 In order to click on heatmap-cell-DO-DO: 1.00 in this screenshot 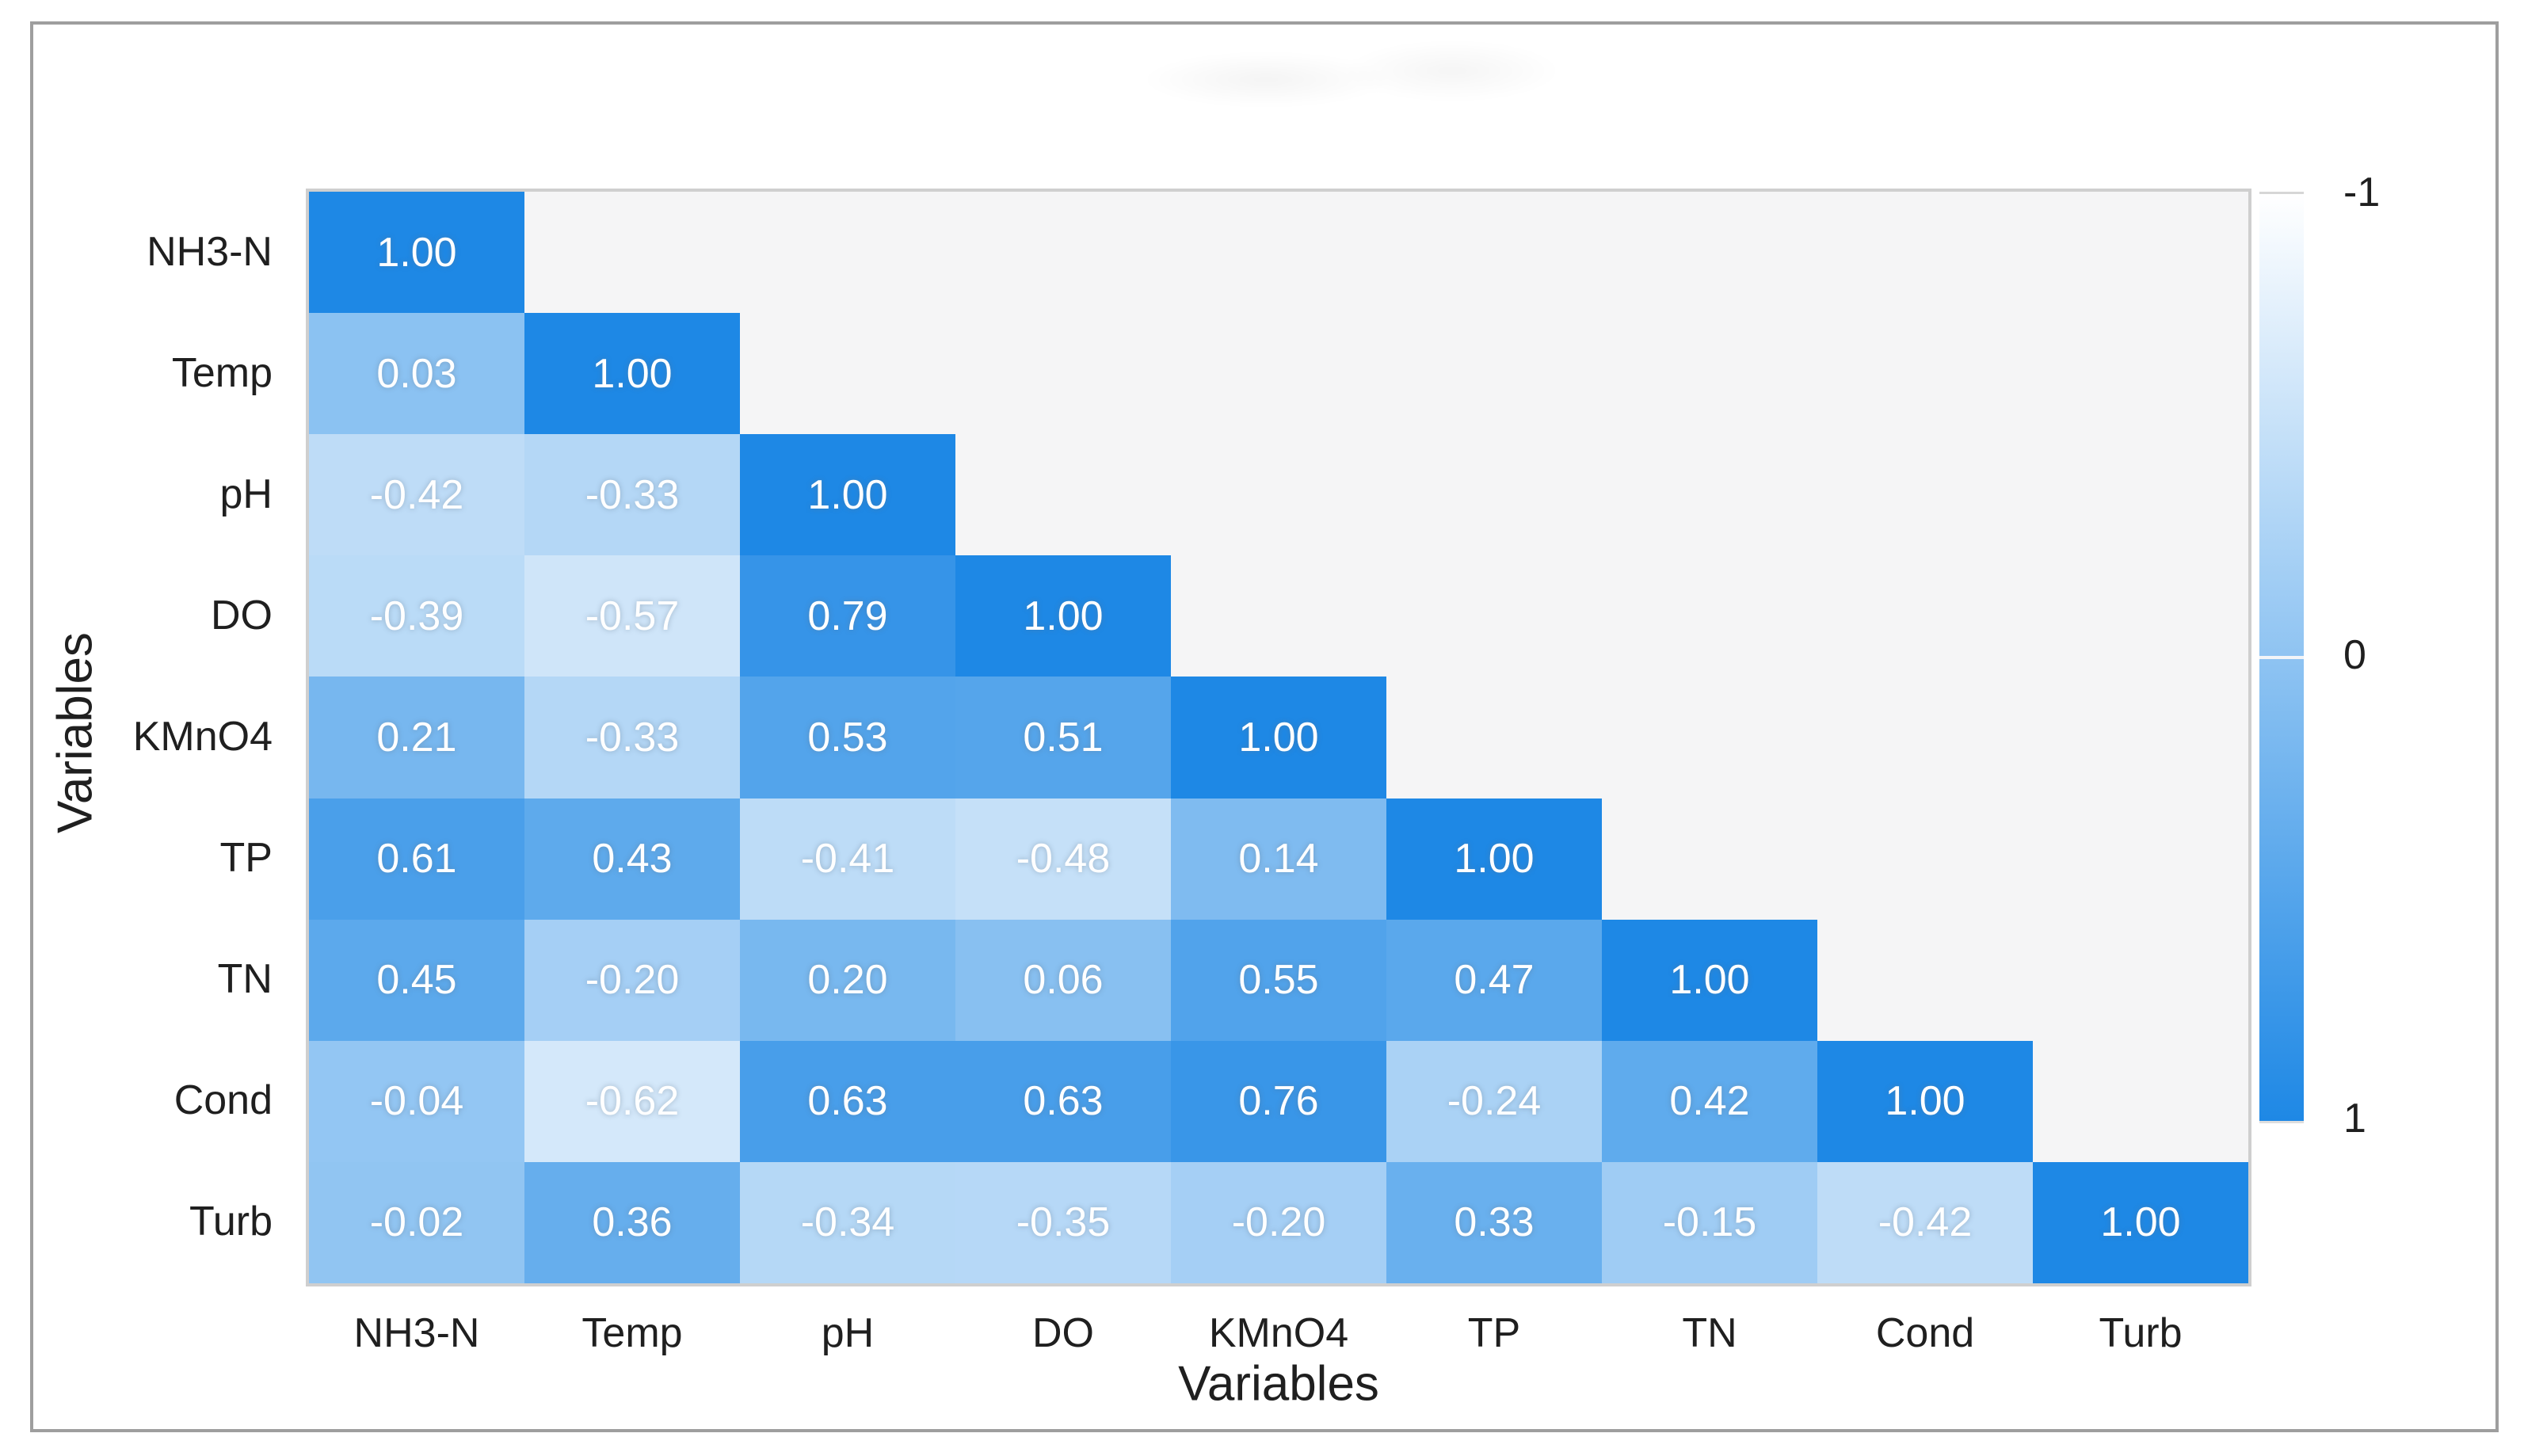, I will do `click(1063, 616)`.